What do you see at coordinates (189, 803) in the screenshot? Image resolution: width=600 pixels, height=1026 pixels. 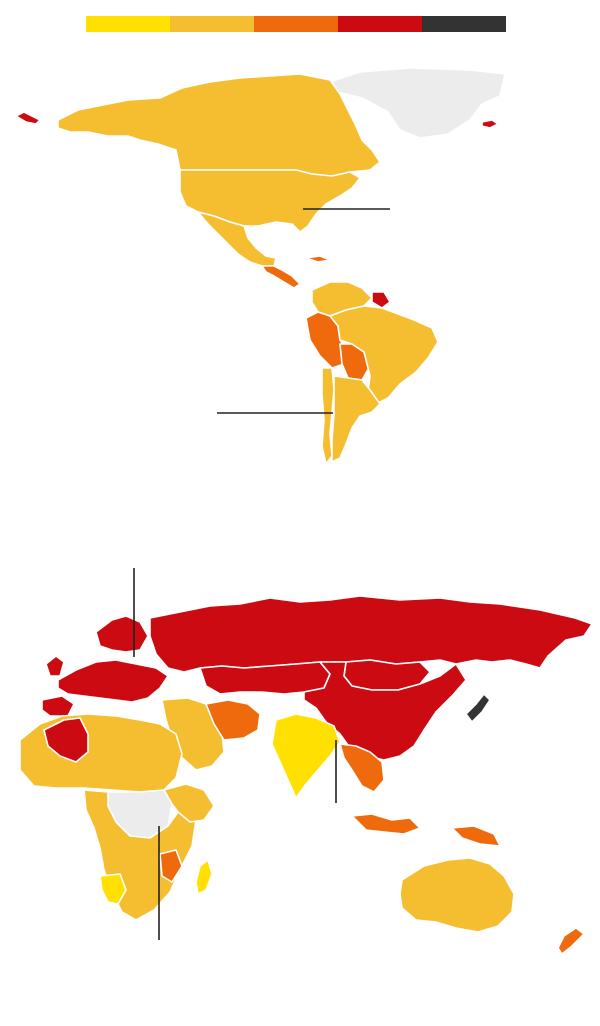 I see `east-africa-region` at bounding box center [189, 803].